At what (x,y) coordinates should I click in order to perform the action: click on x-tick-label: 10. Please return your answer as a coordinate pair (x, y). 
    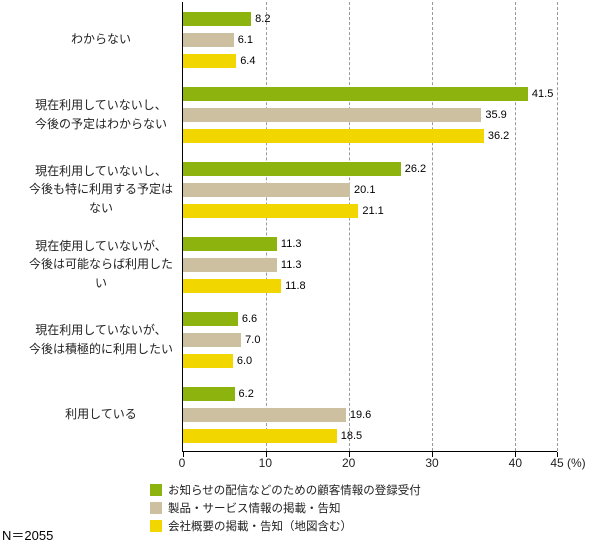
    Looking at the image, I should click on (265, 463).